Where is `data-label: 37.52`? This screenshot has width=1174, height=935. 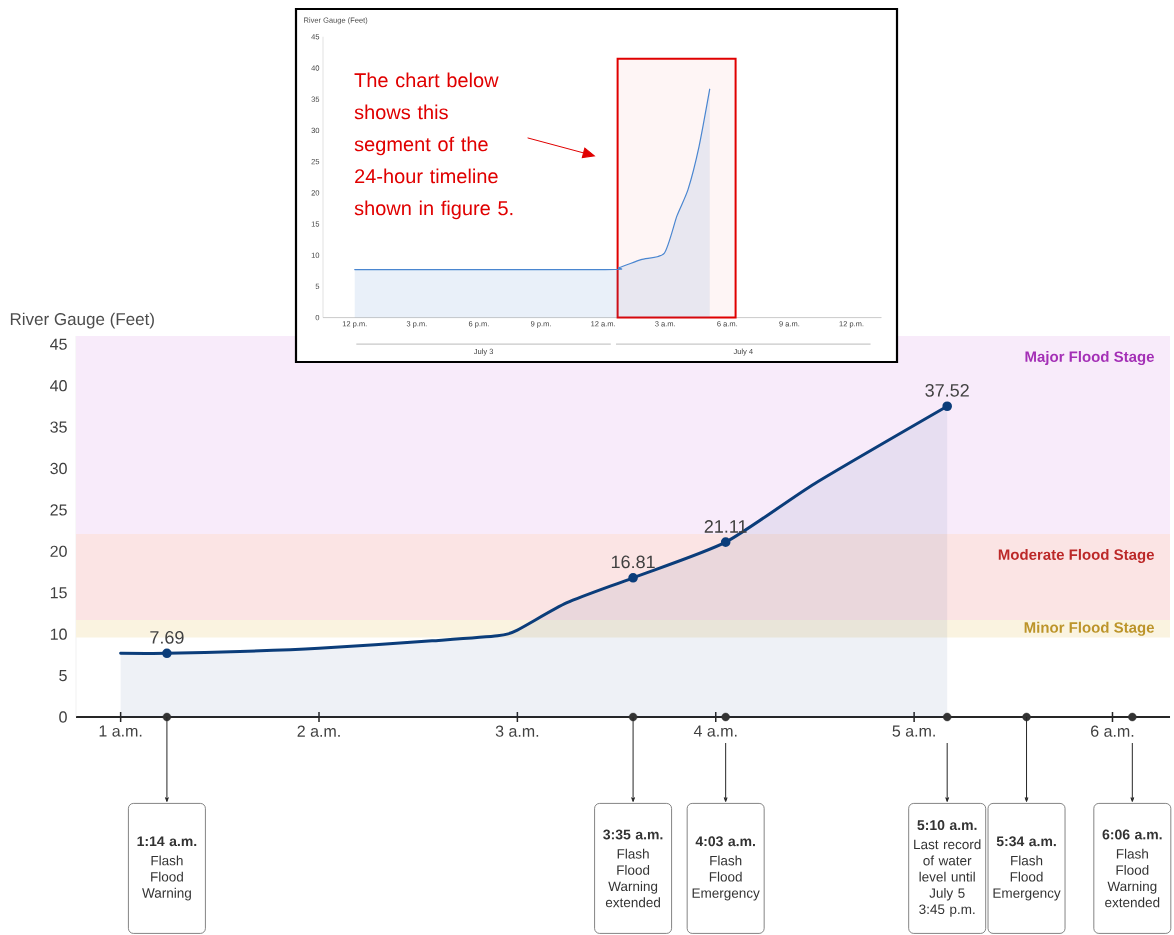 data-label: 37.52 is located at coordinates (947, 390).